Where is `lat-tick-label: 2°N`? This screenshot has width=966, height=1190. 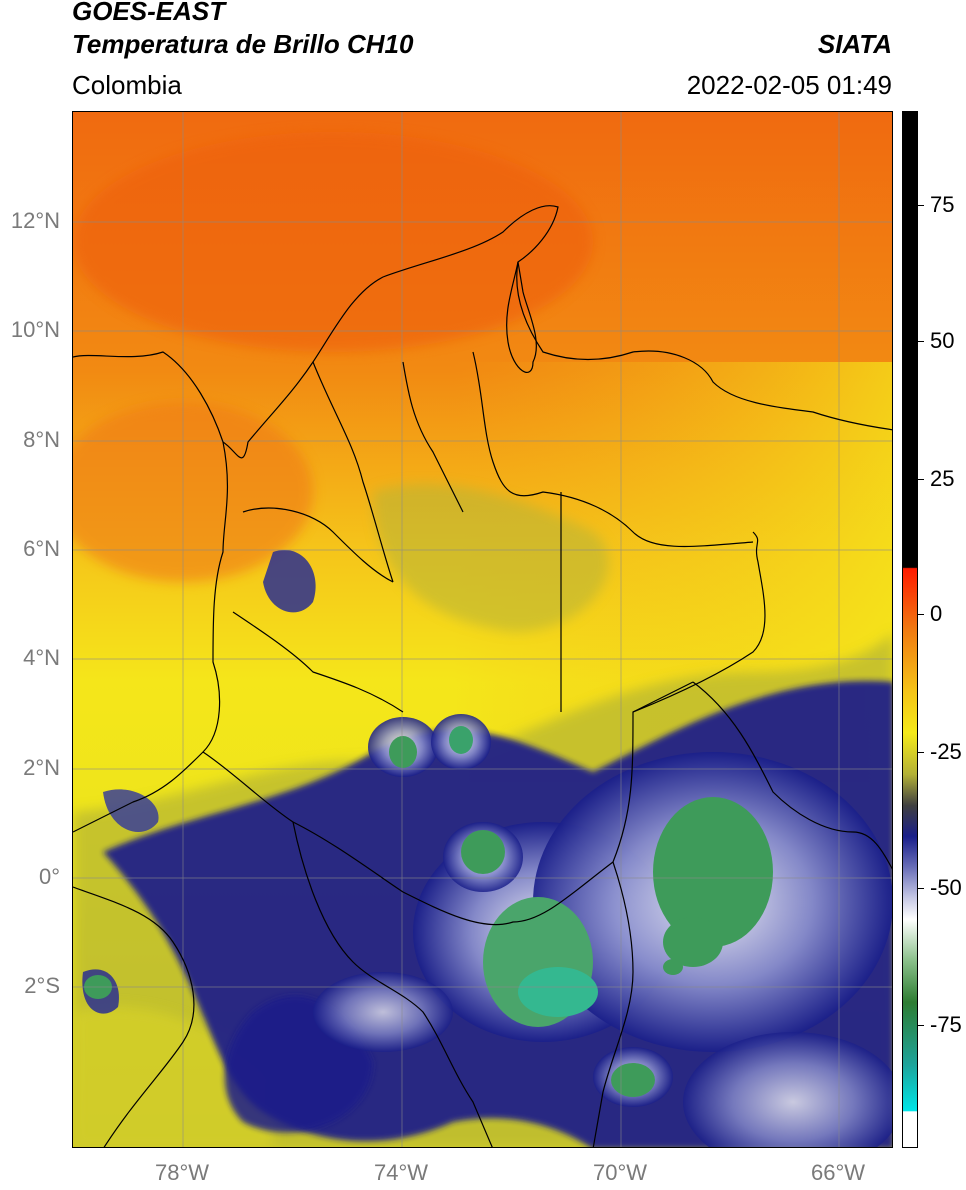
lat-tick-label: 2°N is located at coordinates (41, 767).